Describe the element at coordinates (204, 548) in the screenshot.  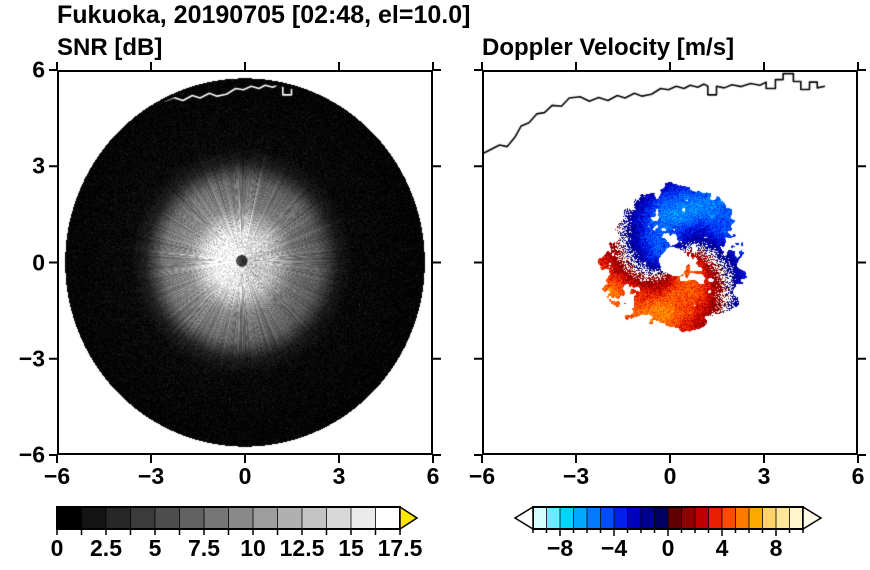
I see `colorbar-tick-label: 7.5` at that location.